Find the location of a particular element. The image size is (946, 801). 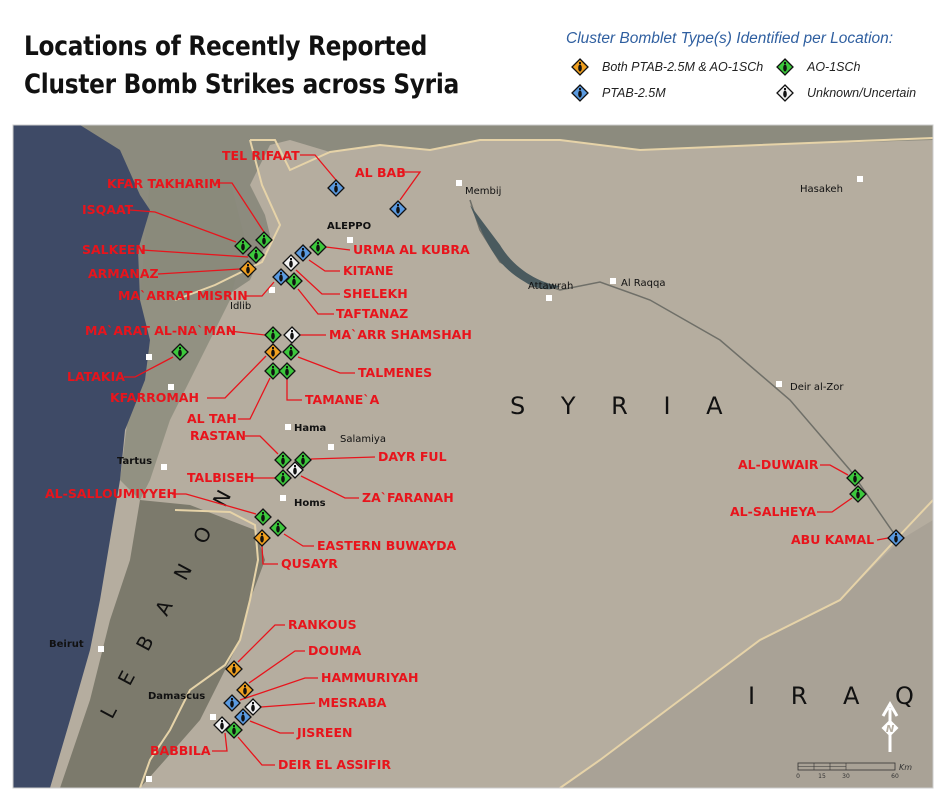

bomblet-unknown-icon is located at coordinates (785, 93).